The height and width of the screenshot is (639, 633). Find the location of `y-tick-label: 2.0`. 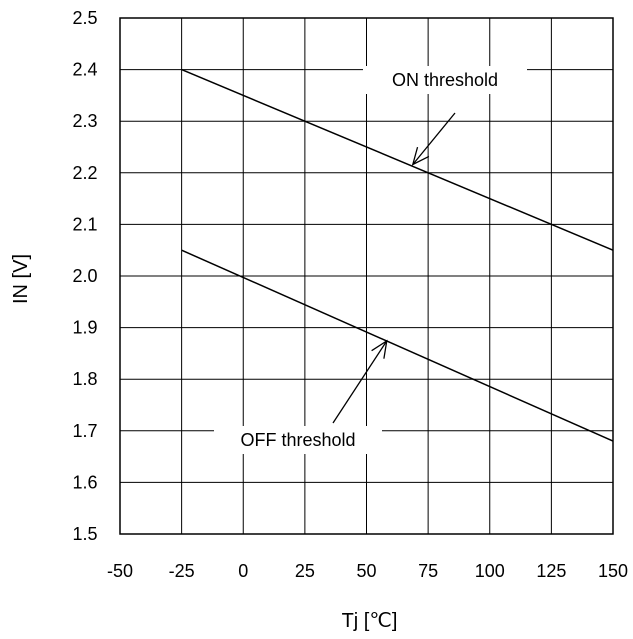

y-tick-label: 2.0 is located at coordinates (84, 276).